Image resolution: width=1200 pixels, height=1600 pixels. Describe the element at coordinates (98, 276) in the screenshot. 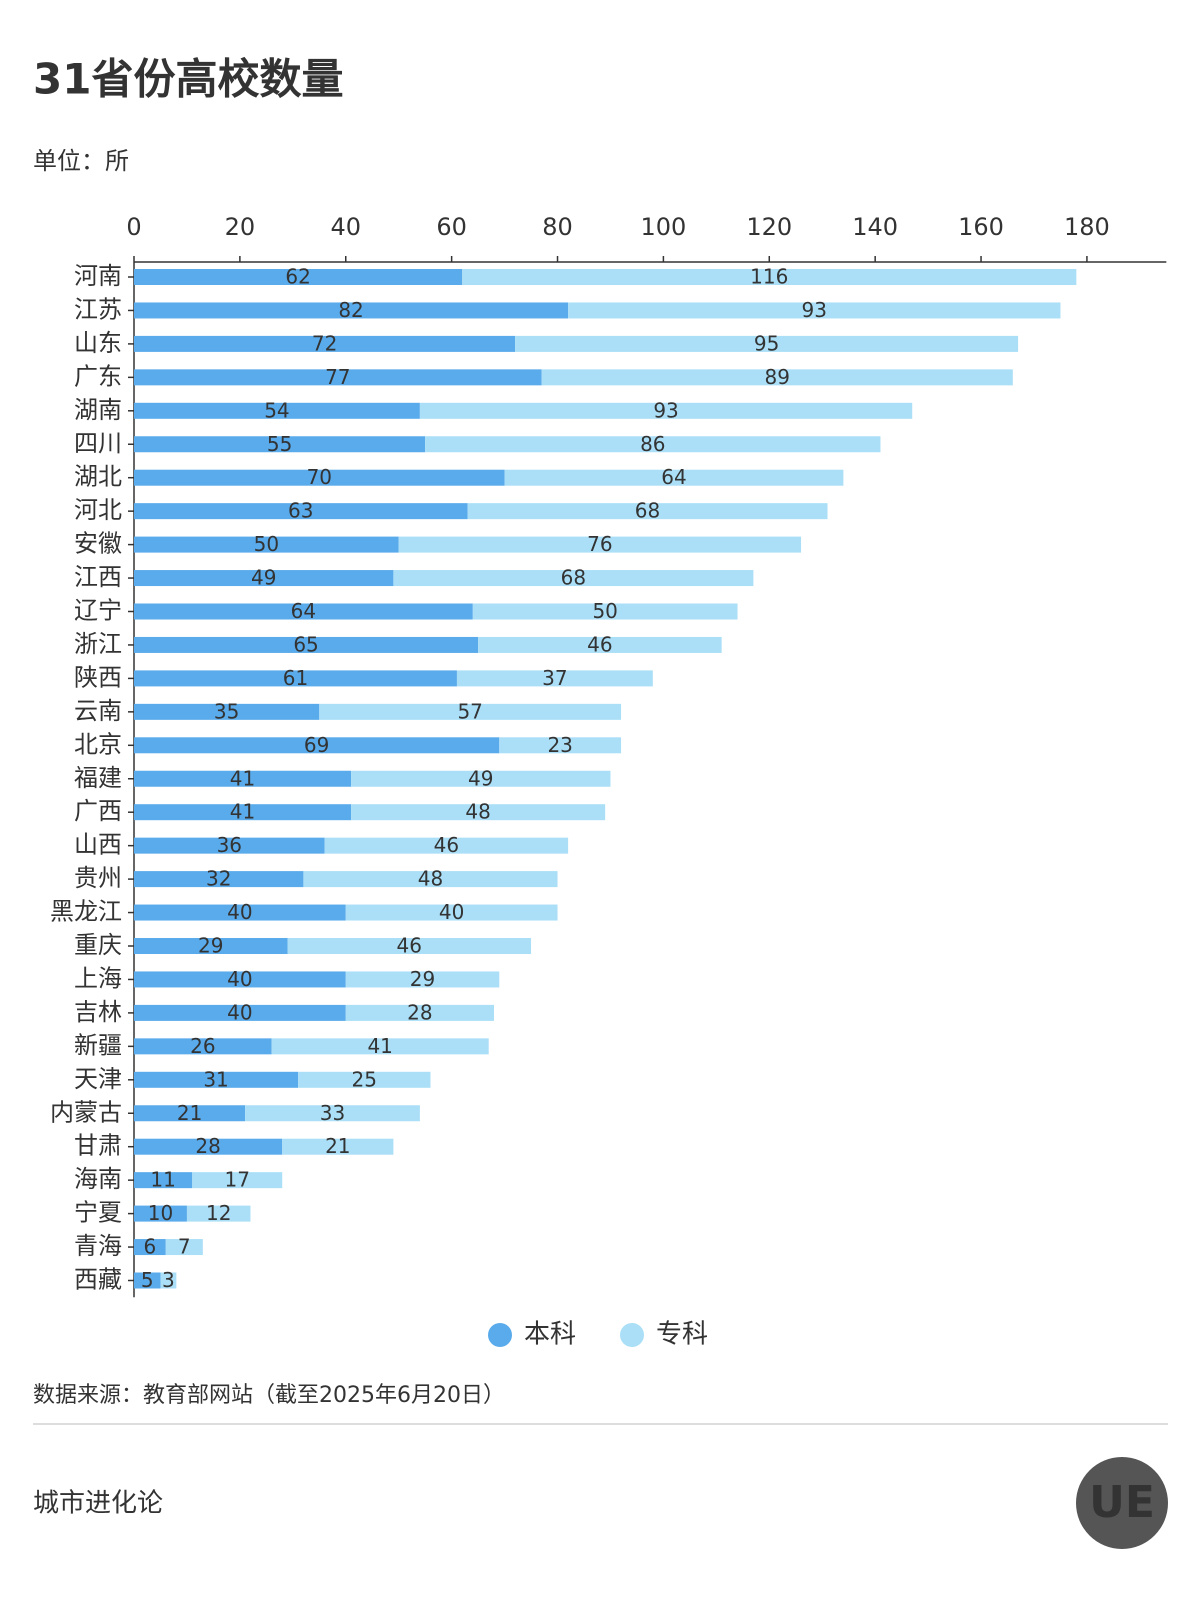

I see `y-tick-label: 河南` at that location.